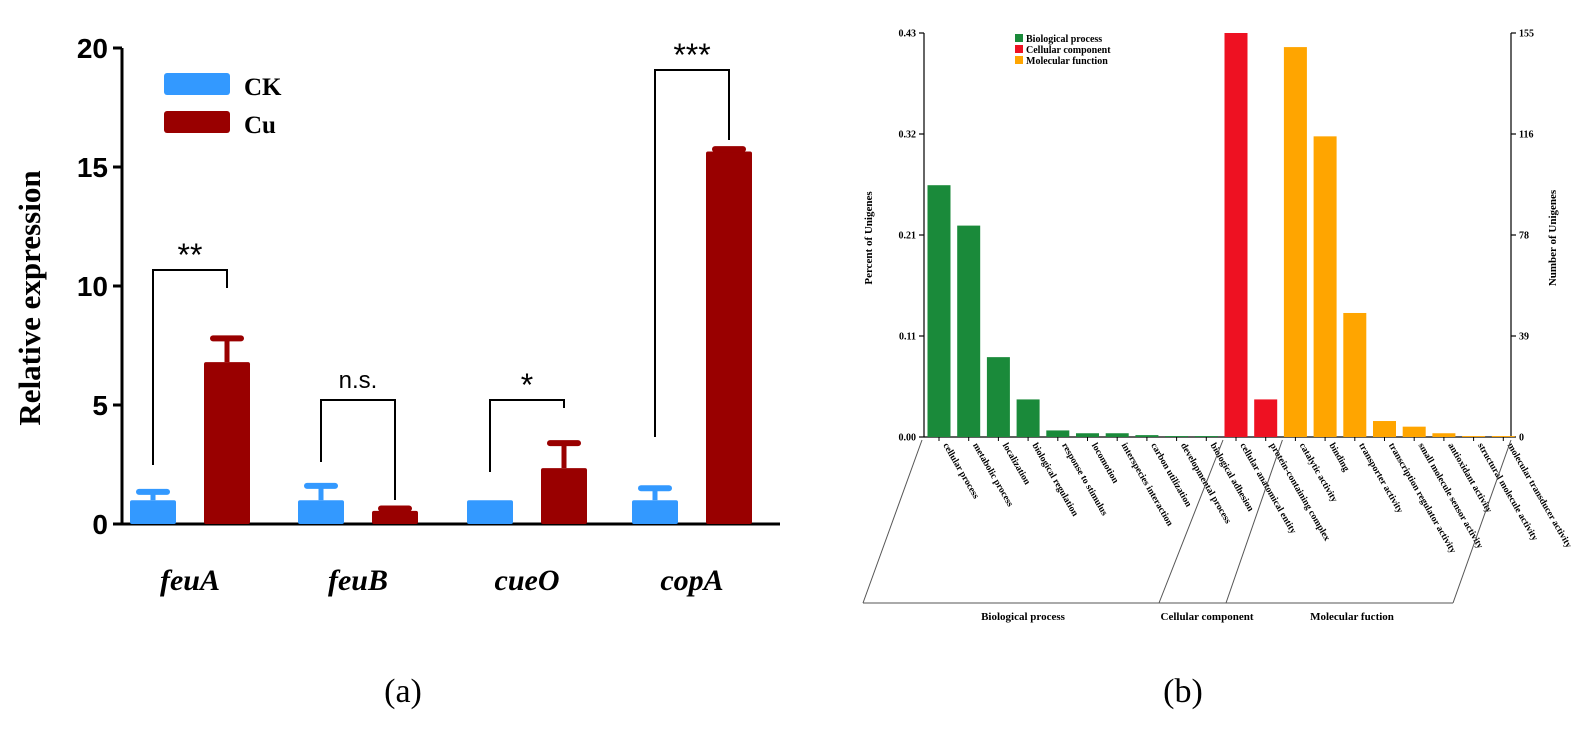 The image size is (1578, 730). Describe the element at coordinates (729, 337) in the screenshot. I see `bar-cu-copA` at that location.